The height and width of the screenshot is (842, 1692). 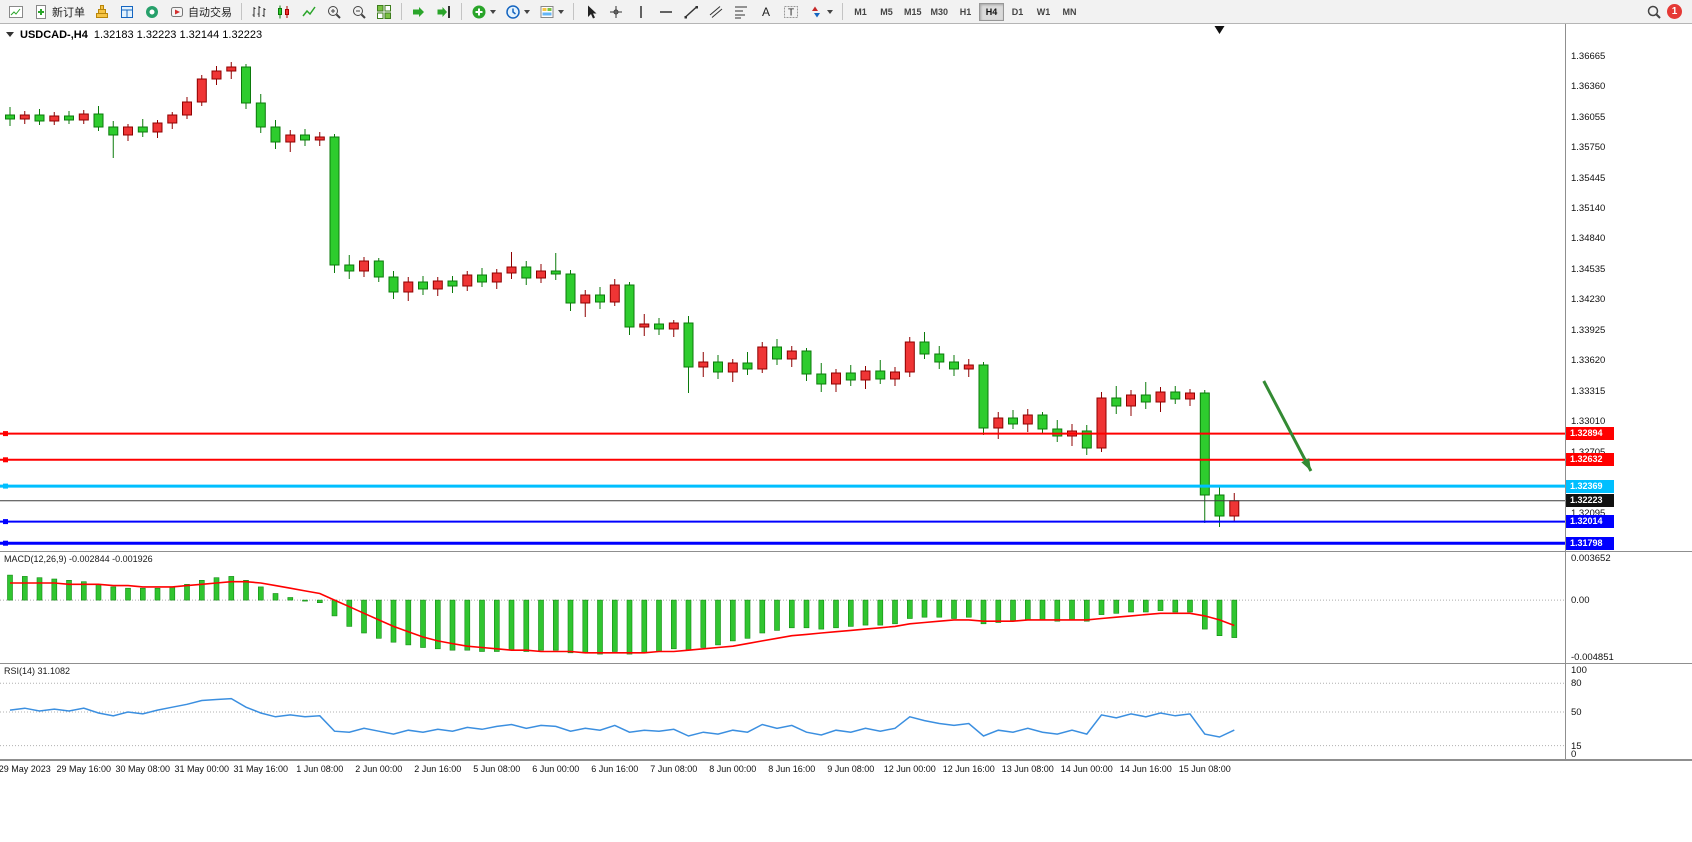 What do you see at coordinates (1590, 460) in the screenshot?
I see `price-tag: 1.32632` at bounding box center [1590, 460].